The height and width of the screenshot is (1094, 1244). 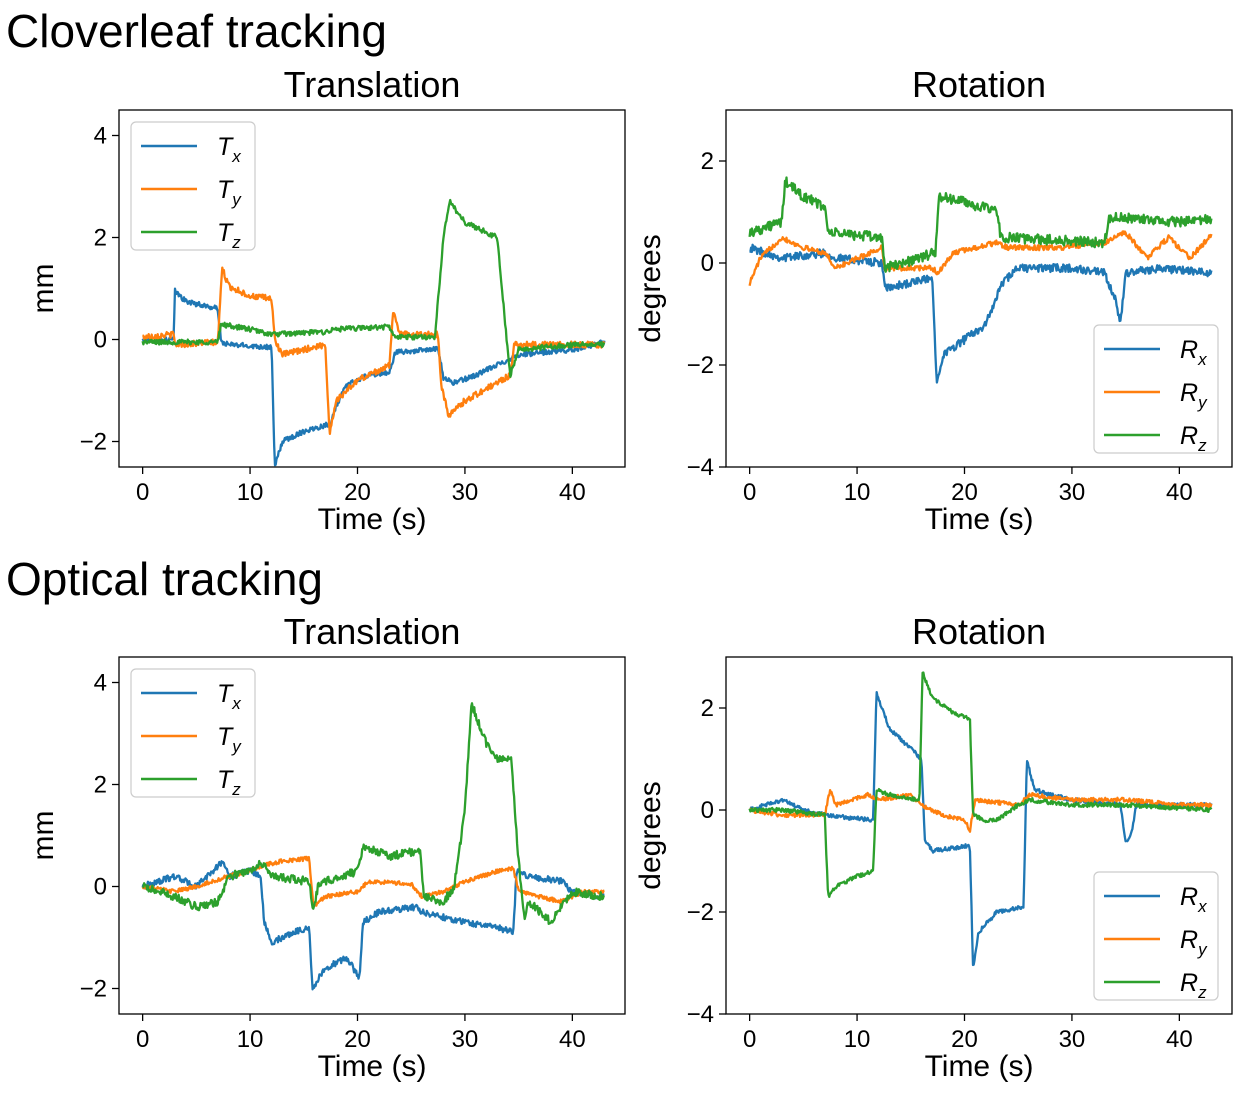 I want to click on series-line-rx, so click(x=980, y=828).